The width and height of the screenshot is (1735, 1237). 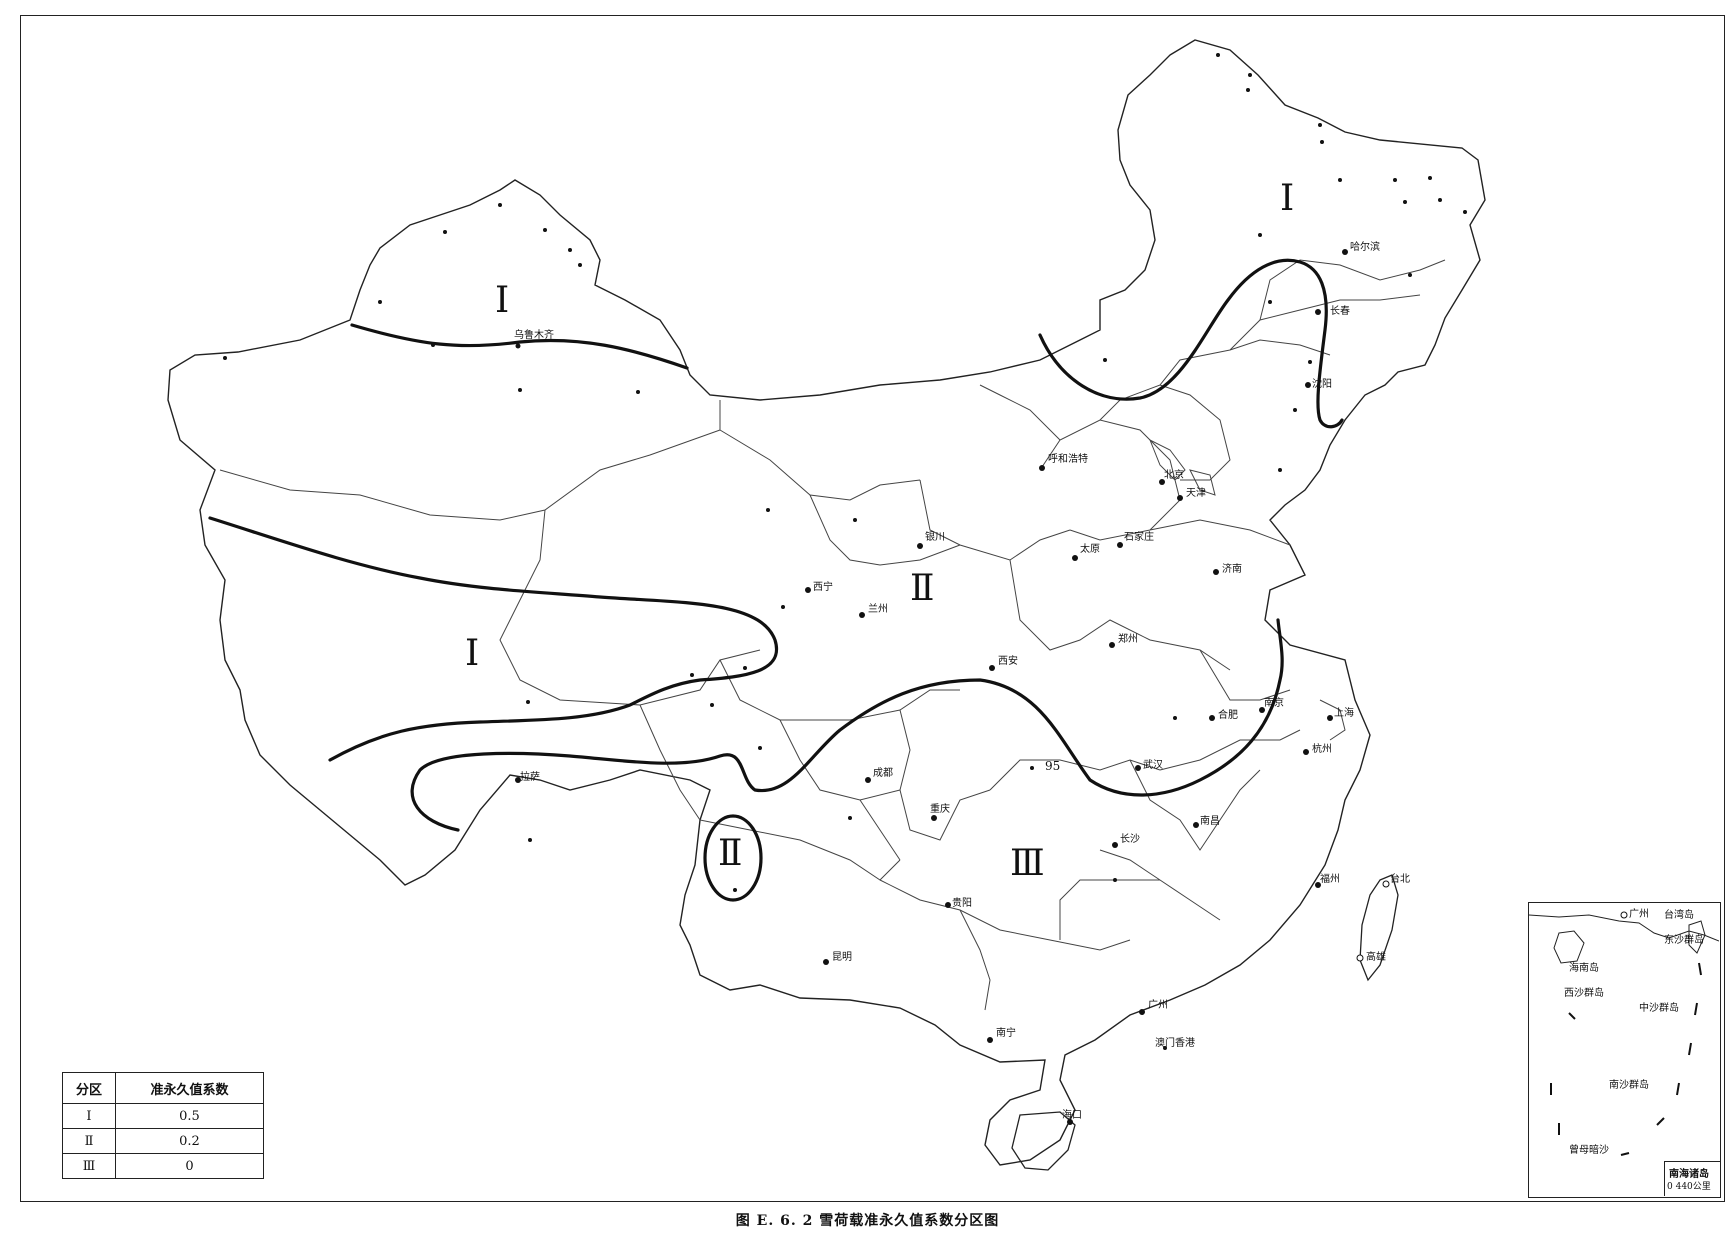 What do you see at coordinates (1345, 252) in the screenshot?
I see `city-dot-harbin` at bounding box center [1345, 252].